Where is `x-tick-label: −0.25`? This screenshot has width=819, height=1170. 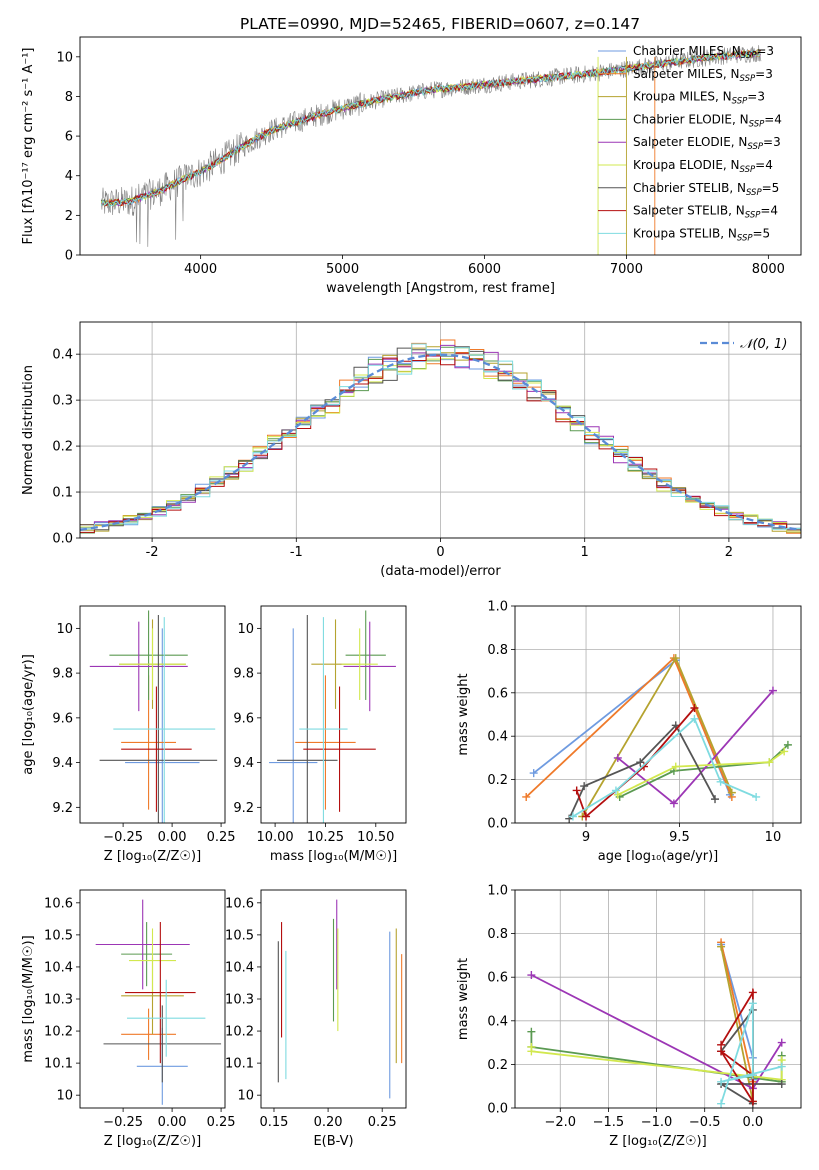 x-tick-label: −0.25 is located at coordinates (123, 837).